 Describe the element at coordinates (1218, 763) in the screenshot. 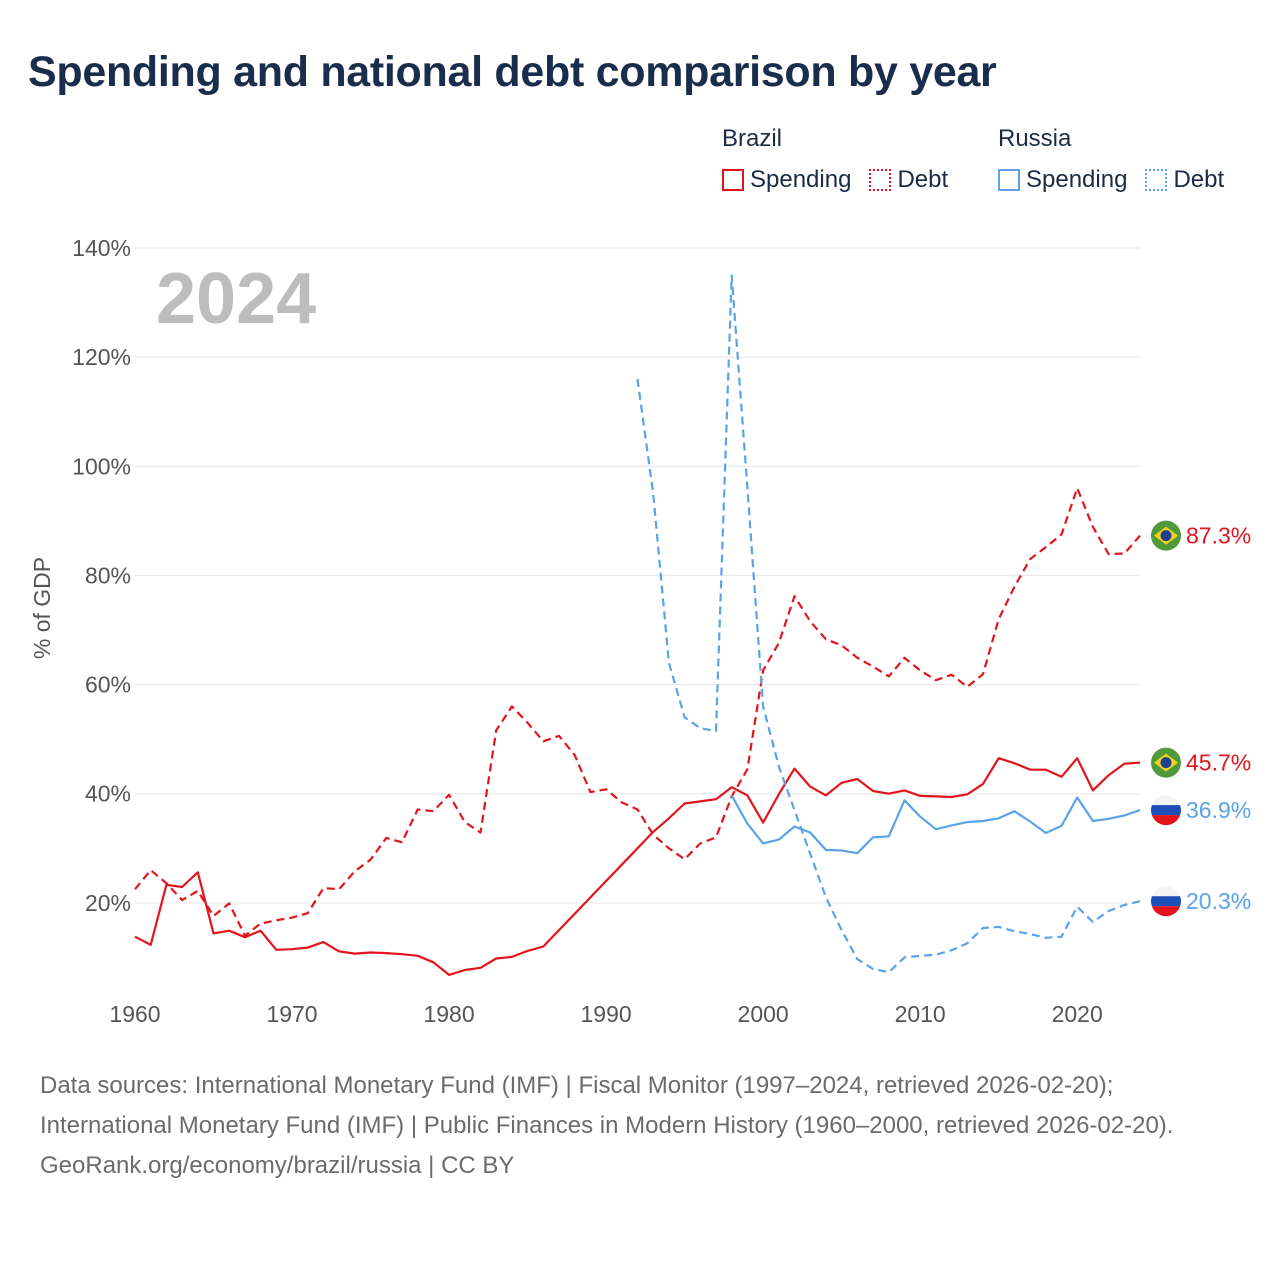

I see `end-value-label: 45.7%` at that location.